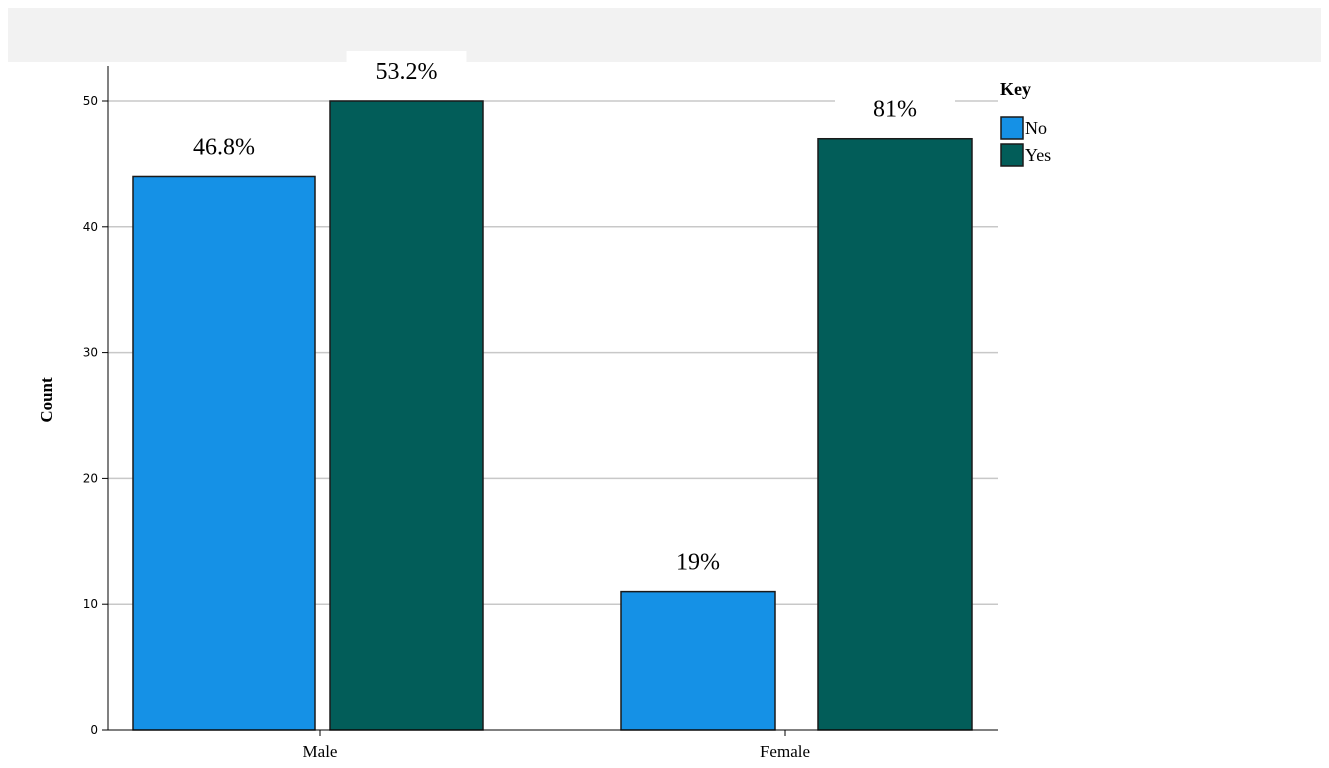 This screenshot has height=768, width=1329. I want to click on legend-label: No, so click(1036, 128).